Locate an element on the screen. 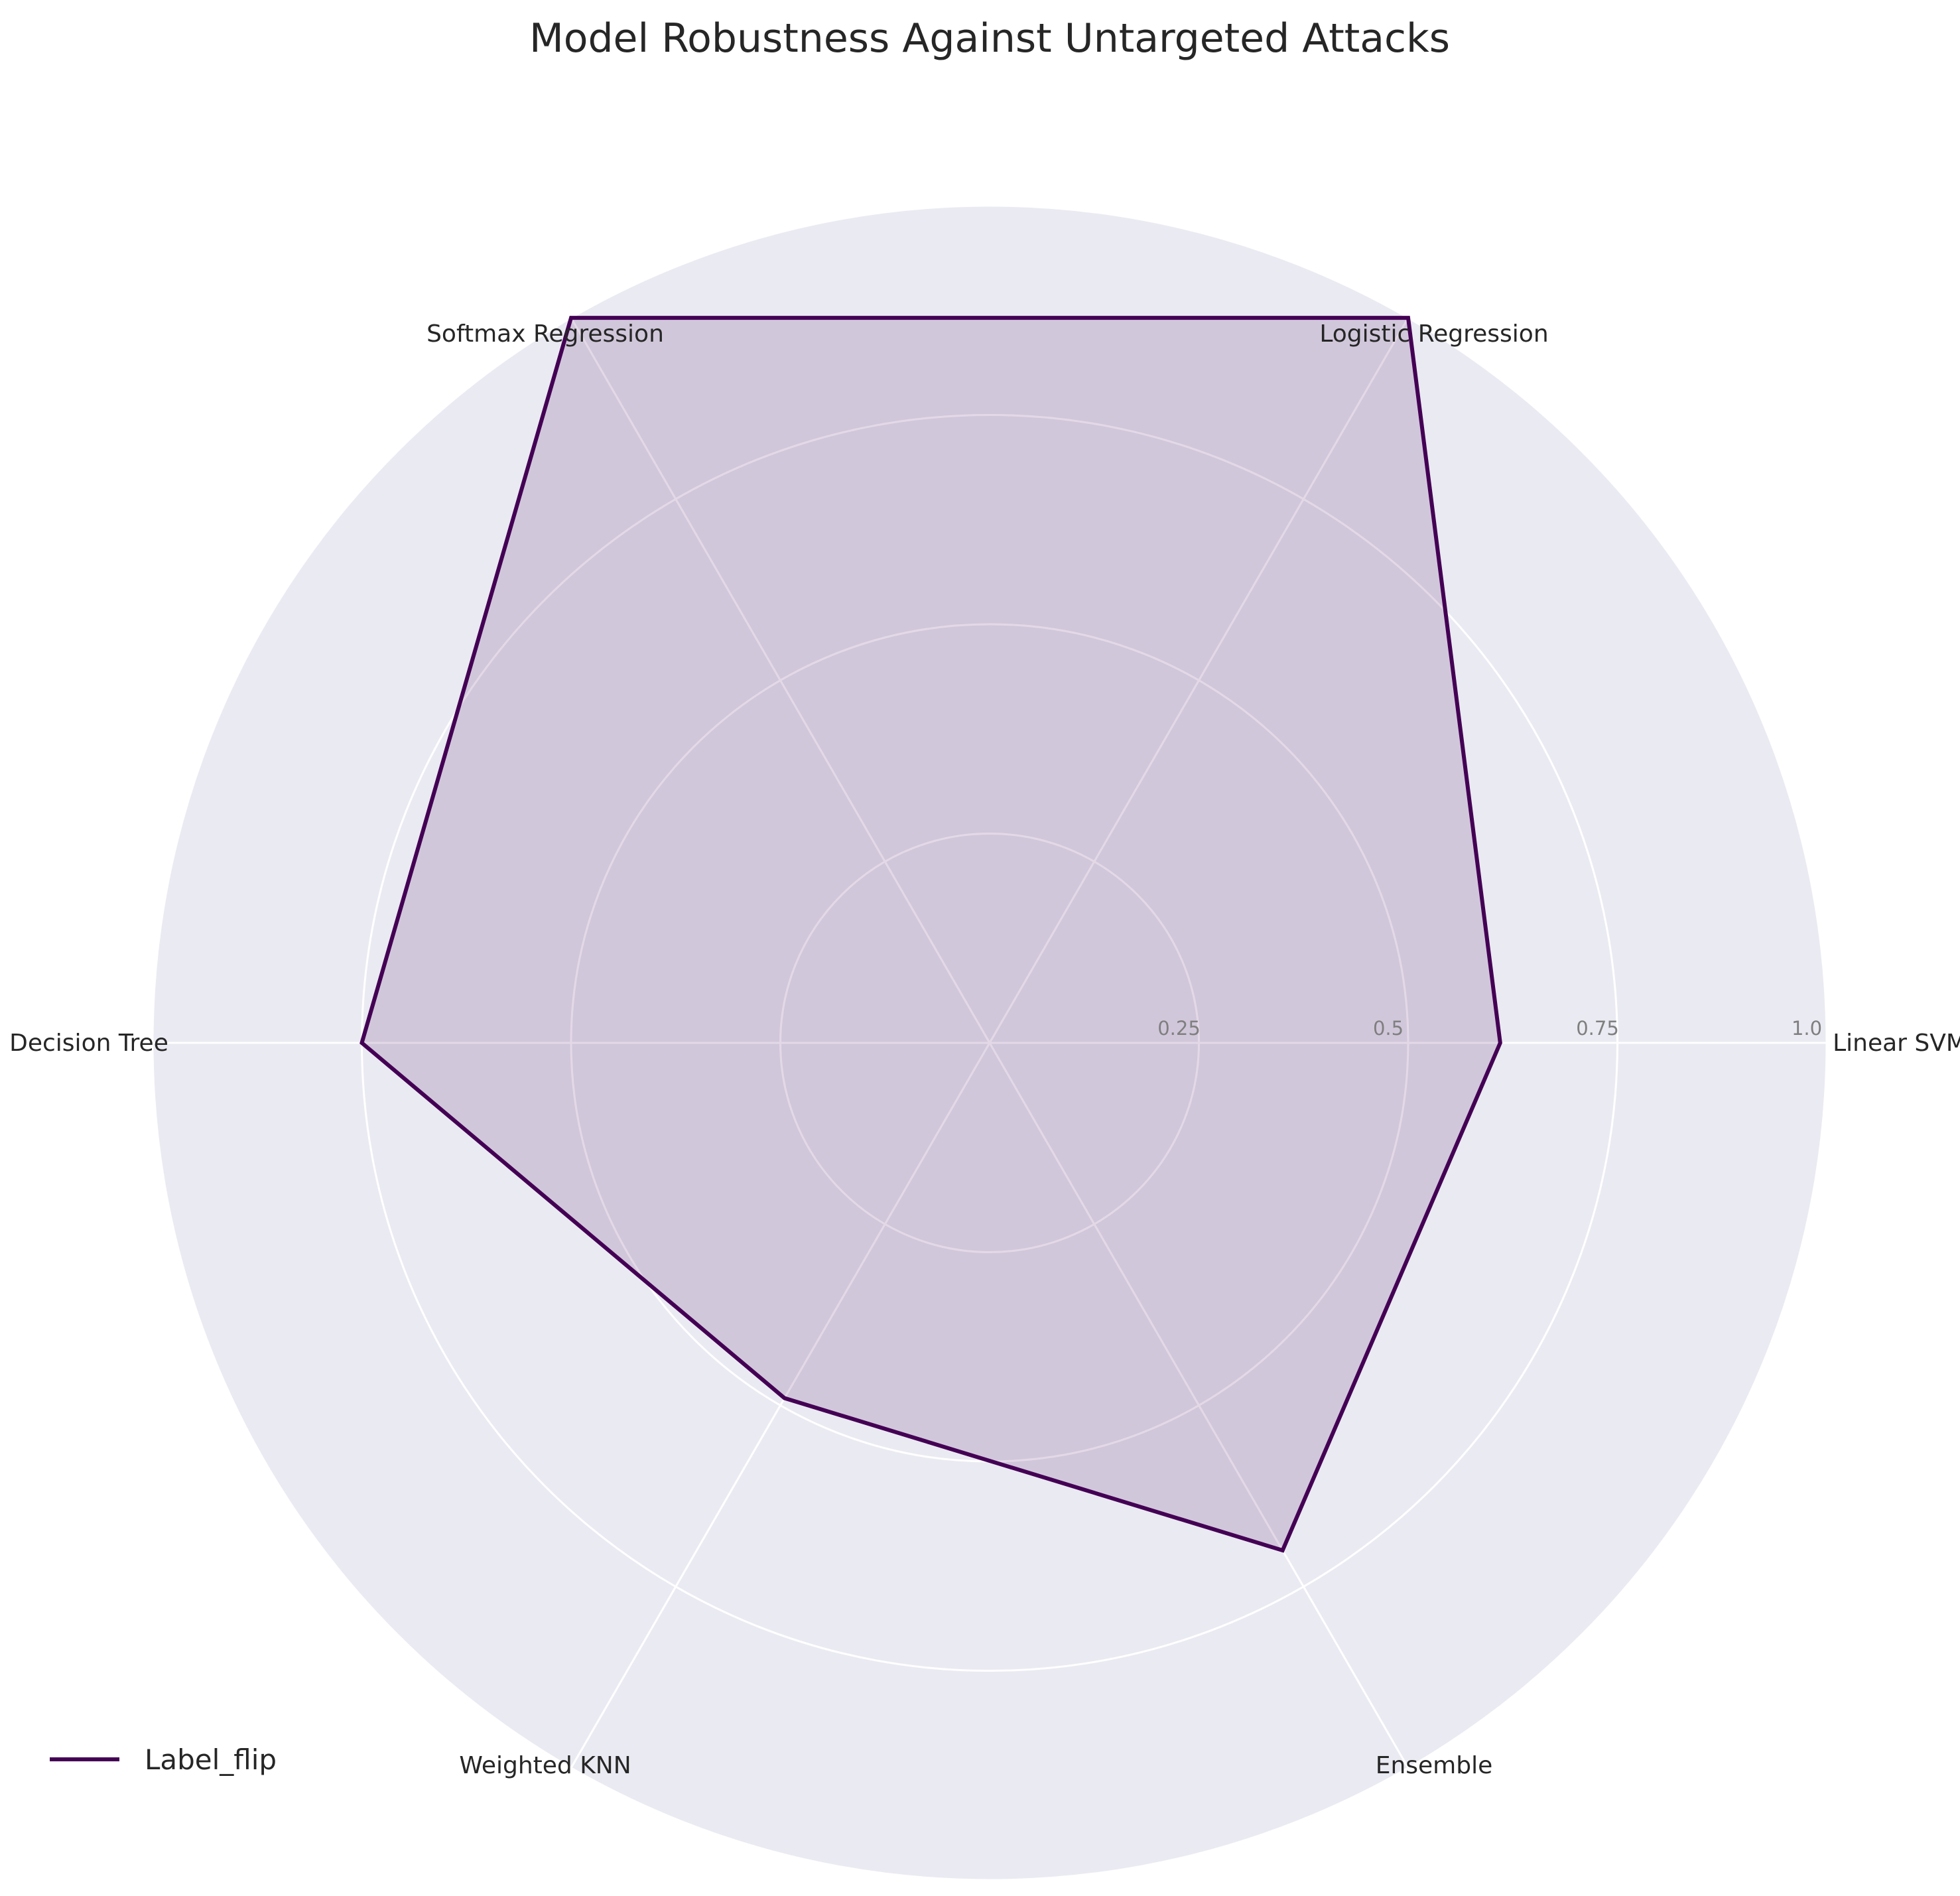  r-tick-label: 0.25 is located at coordinates (1179, 1028).